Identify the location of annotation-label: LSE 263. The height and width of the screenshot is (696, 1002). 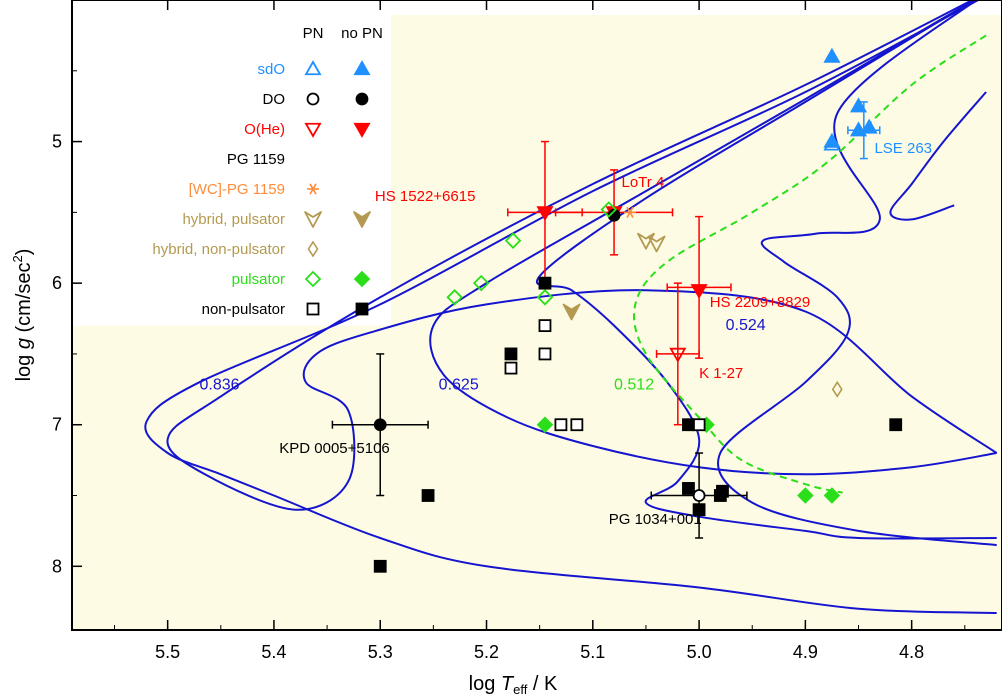
(903, 148).